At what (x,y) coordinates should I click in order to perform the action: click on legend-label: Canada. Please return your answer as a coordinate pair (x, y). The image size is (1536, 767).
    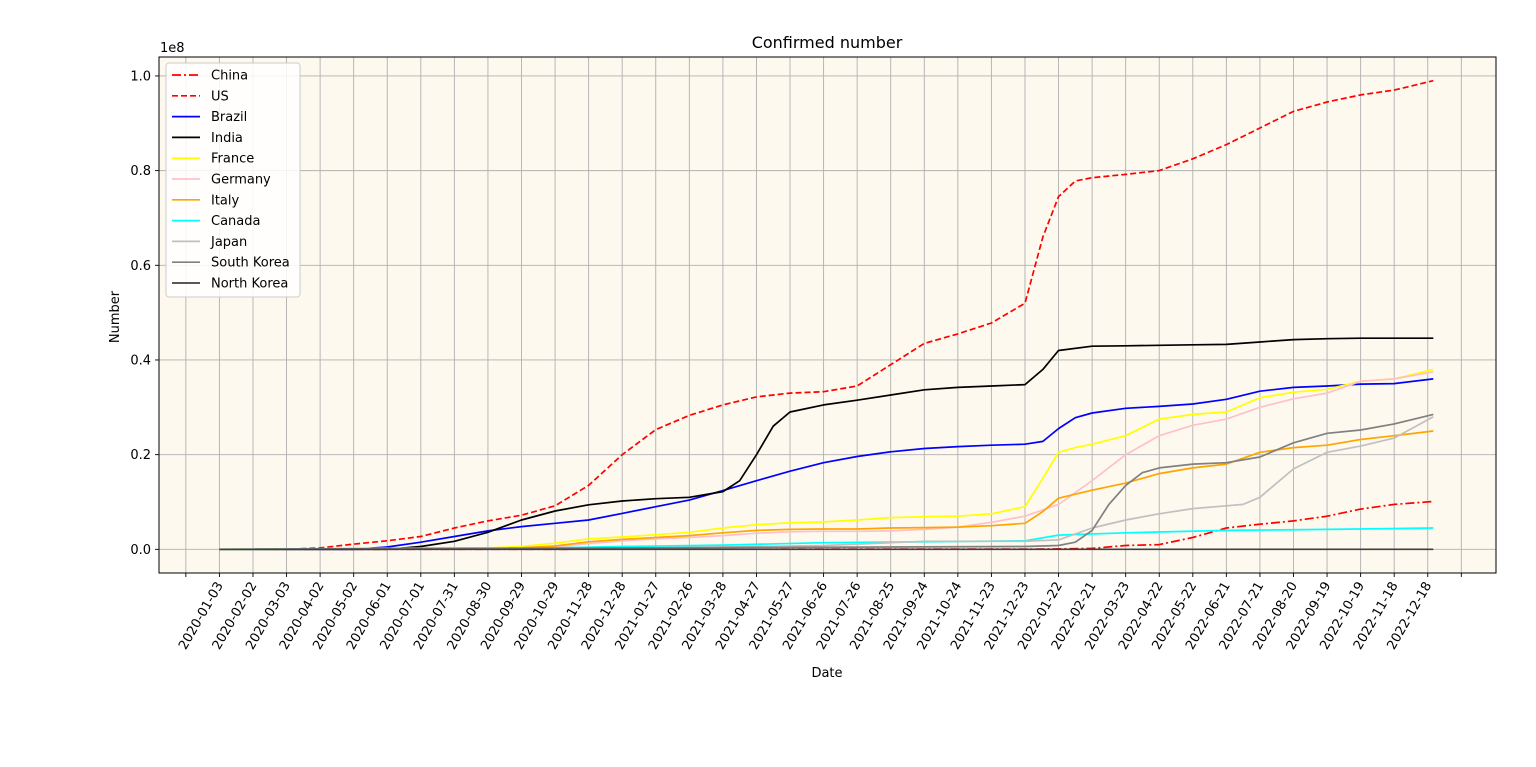
    Looking at the image, I should click on (235, 221).